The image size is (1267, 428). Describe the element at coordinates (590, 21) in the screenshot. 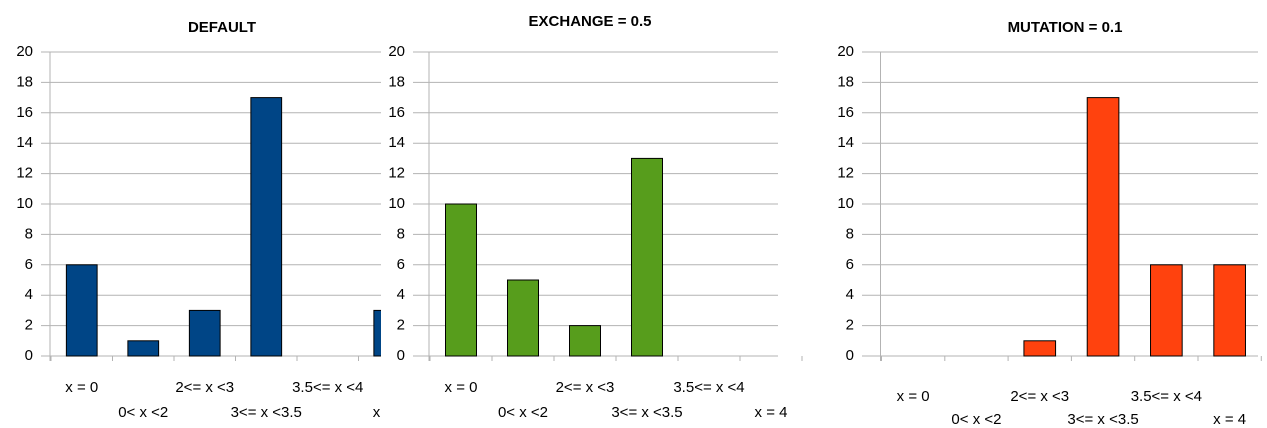

I see `chart-title: EXCHANGE = 0.5` at that location.